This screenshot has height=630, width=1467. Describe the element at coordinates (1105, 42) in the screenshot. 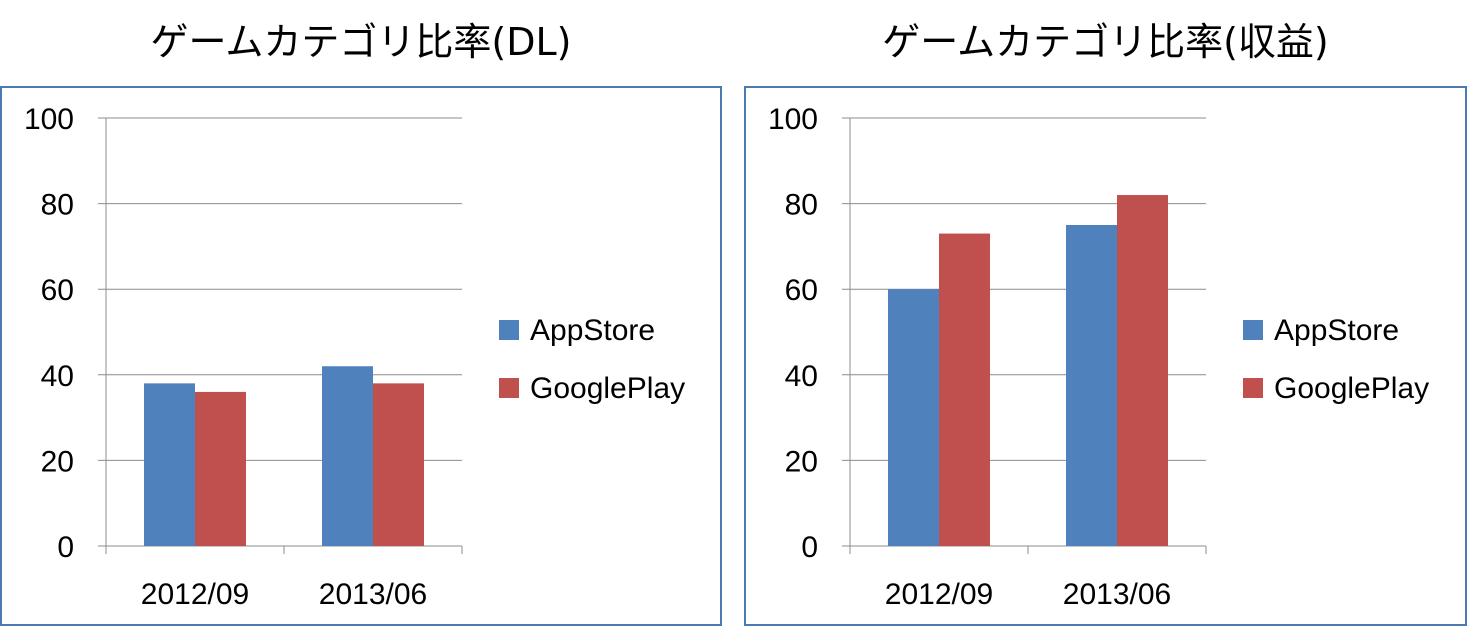

I see `chart-title-revenue: ゲームカテゴリ比率(収益)` at that location.